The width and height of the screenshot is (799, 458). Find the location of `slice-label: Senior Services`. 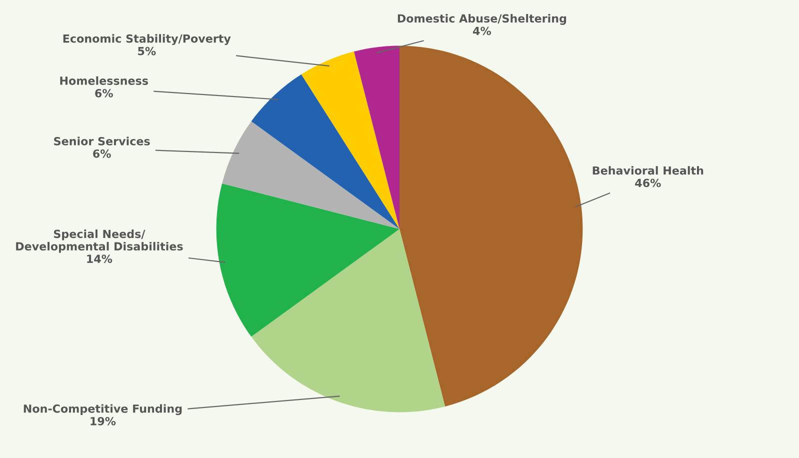

slice-label: Senior Services is located at coordinates (102, 141).